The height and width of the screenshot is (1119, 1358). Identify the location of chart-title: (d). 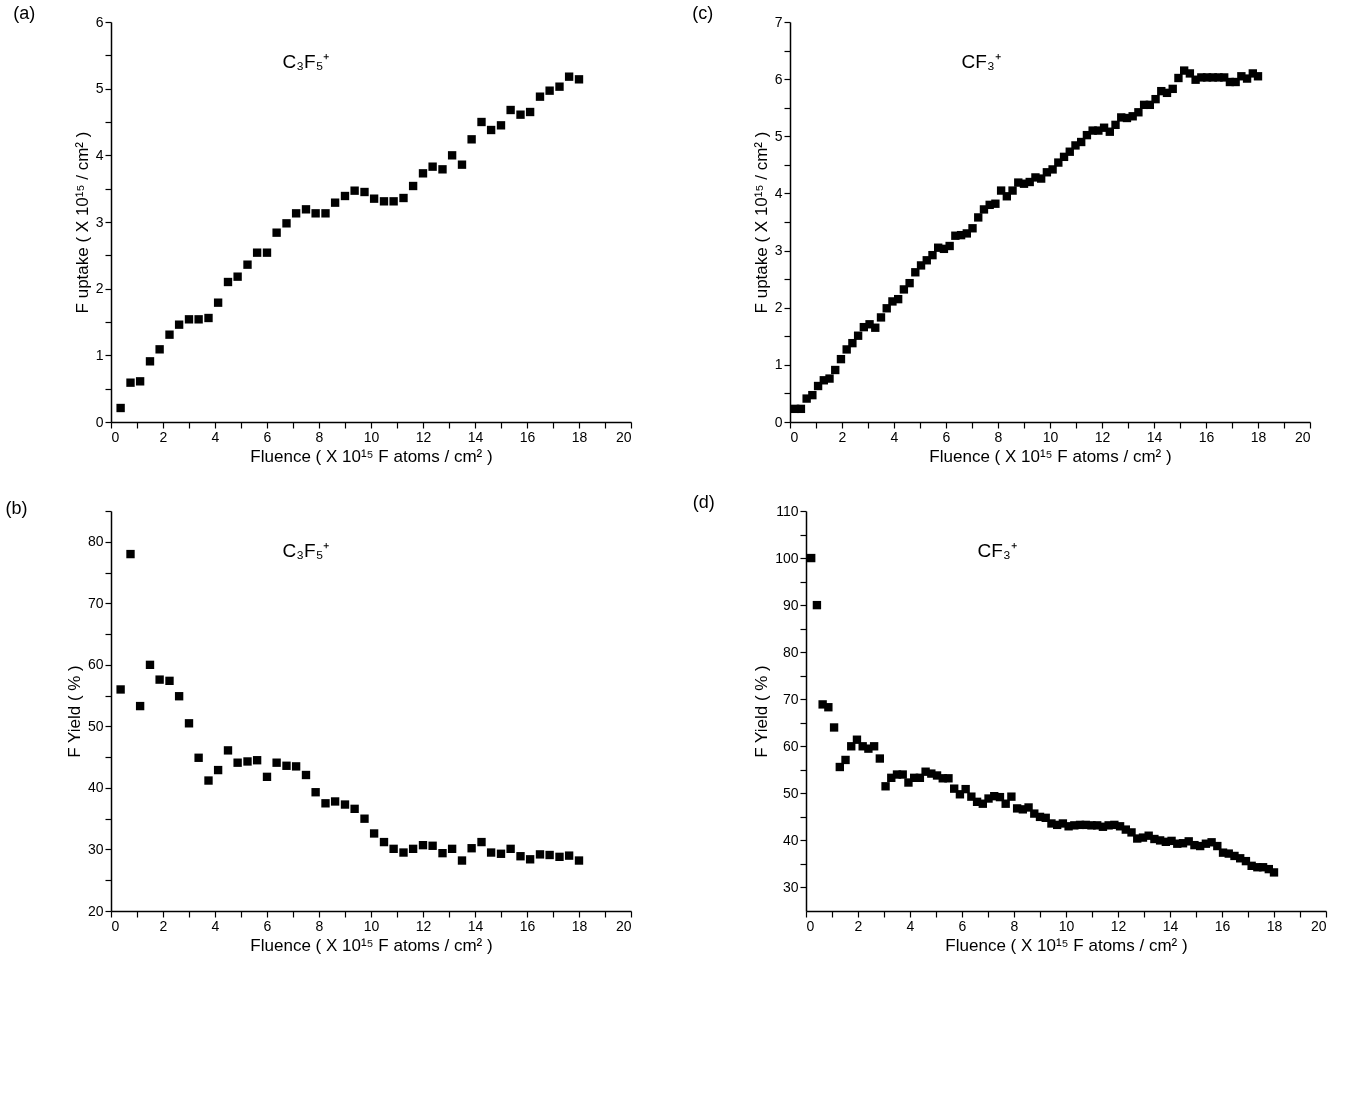
(703, 502).